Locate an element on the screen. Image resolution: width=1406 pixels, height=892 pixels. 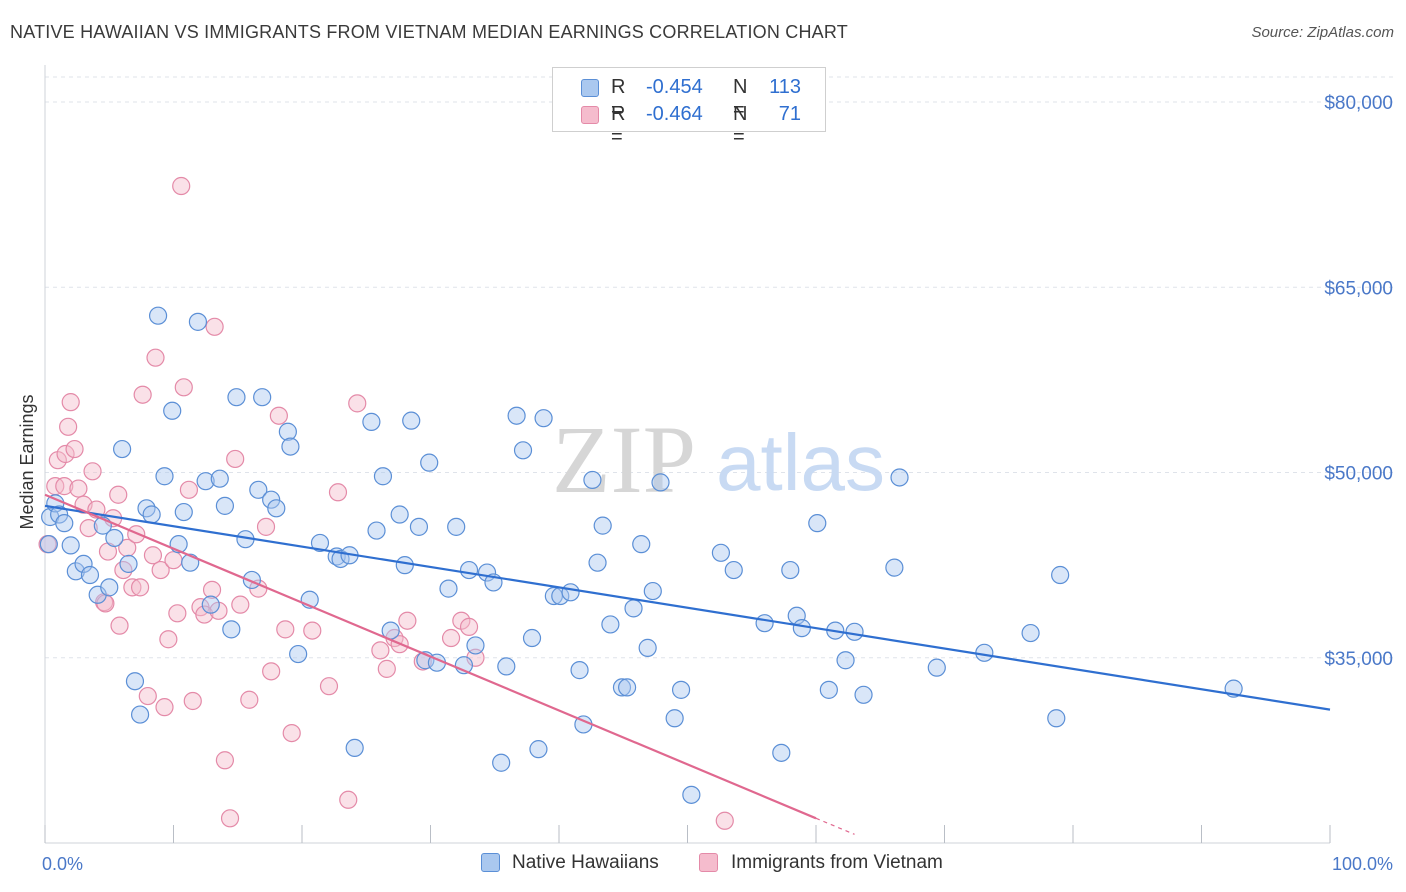
y-tick-label: $50,000 is located at coordinates (1358, 474).